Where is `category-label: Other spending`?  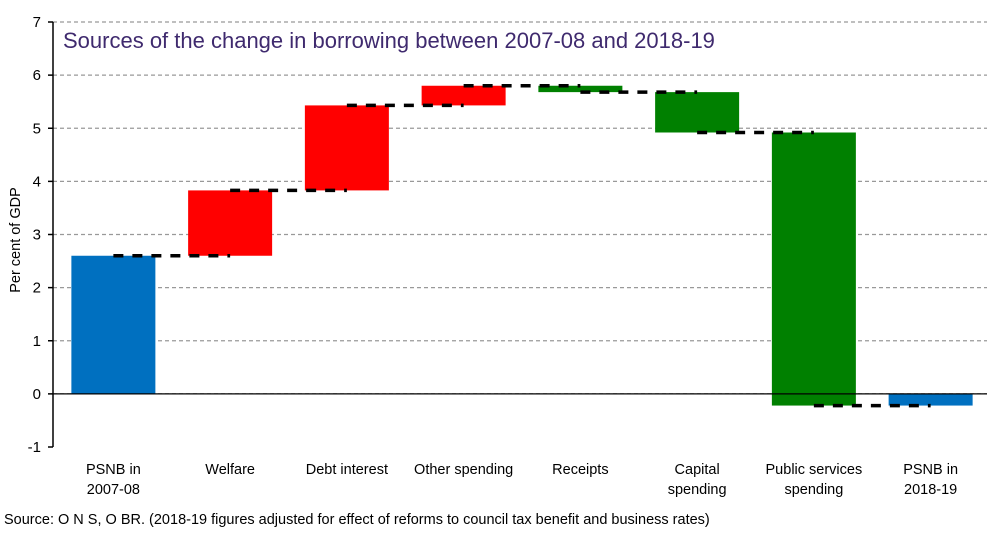
category-label: Other spending is located at coordinates (463, 470).